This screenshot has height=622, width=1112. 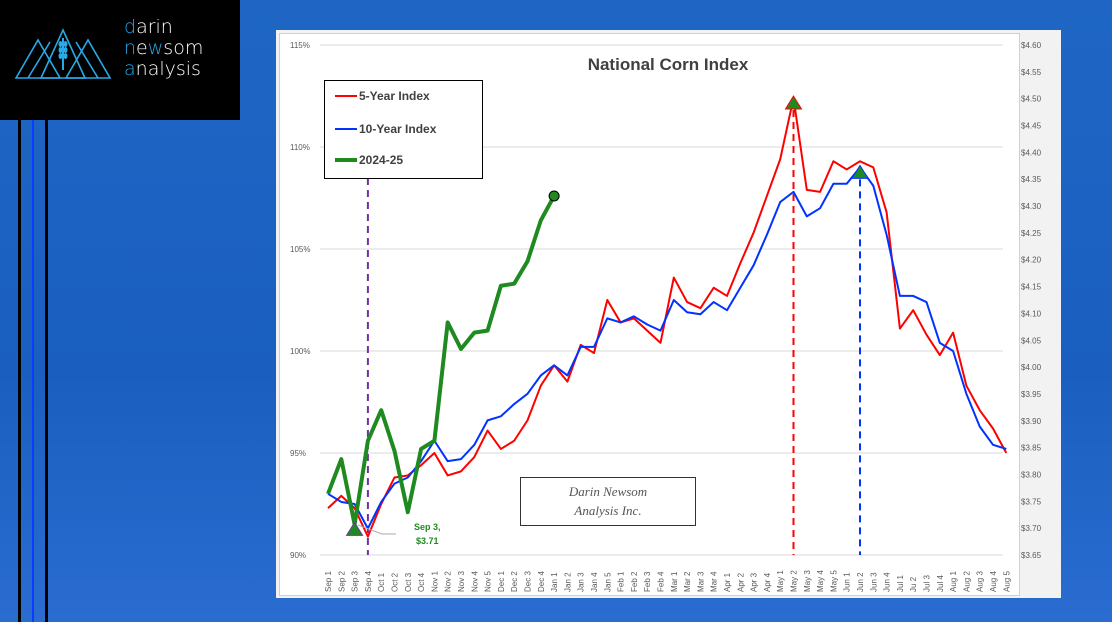 What do you see at coordinates (647, 581) in the screenshot?
I see `x-tick-label: Feb 3` at bounding box center [647, 581].